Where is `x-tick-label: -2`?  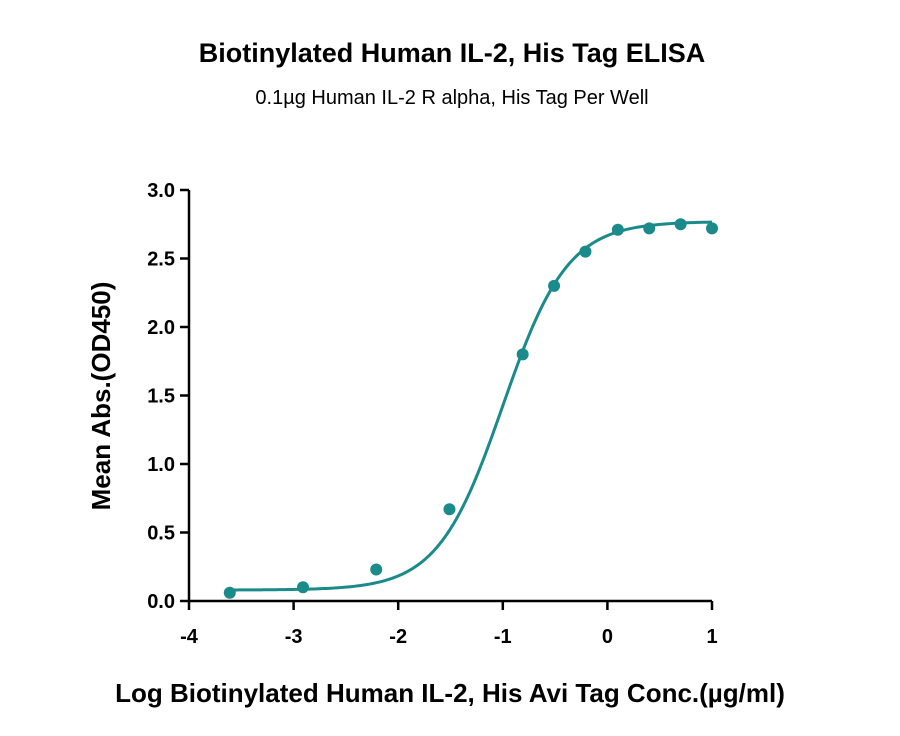 x-tick-label: -2 is located at coordinates (398, 637).